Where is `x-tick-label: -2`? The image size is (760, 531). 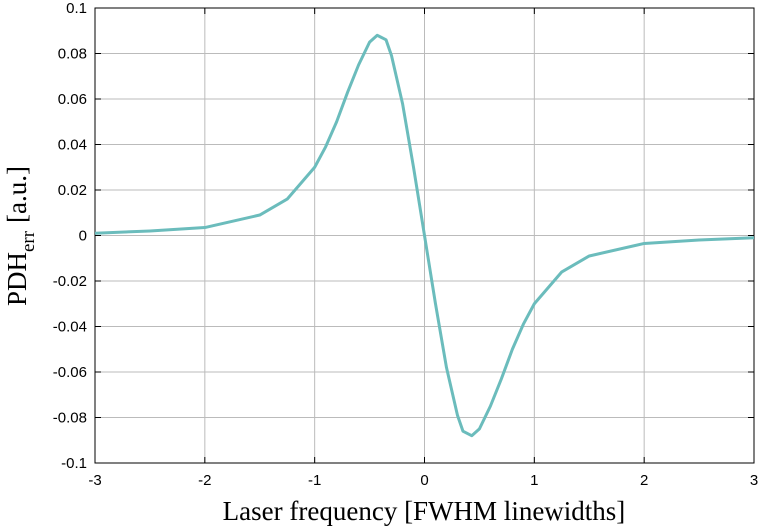
x-tick-label: -2 is located at coordinates (204, 480).